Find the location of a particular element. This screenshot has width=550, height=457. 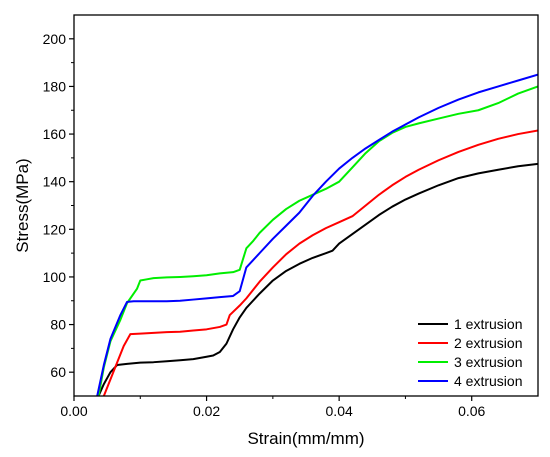

legend-label-4: 4 extrusion is located at coordinates (488, 381).